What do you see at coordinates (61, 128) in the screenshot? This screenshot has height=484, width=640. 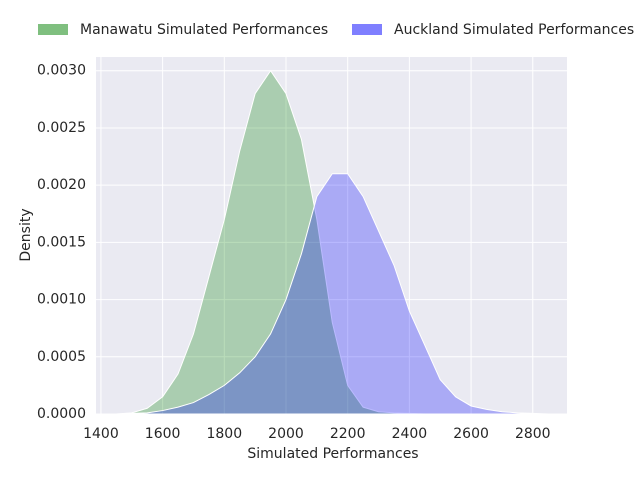 I see `y-tick-label: 0.0025` at bounding box center [61, 128].